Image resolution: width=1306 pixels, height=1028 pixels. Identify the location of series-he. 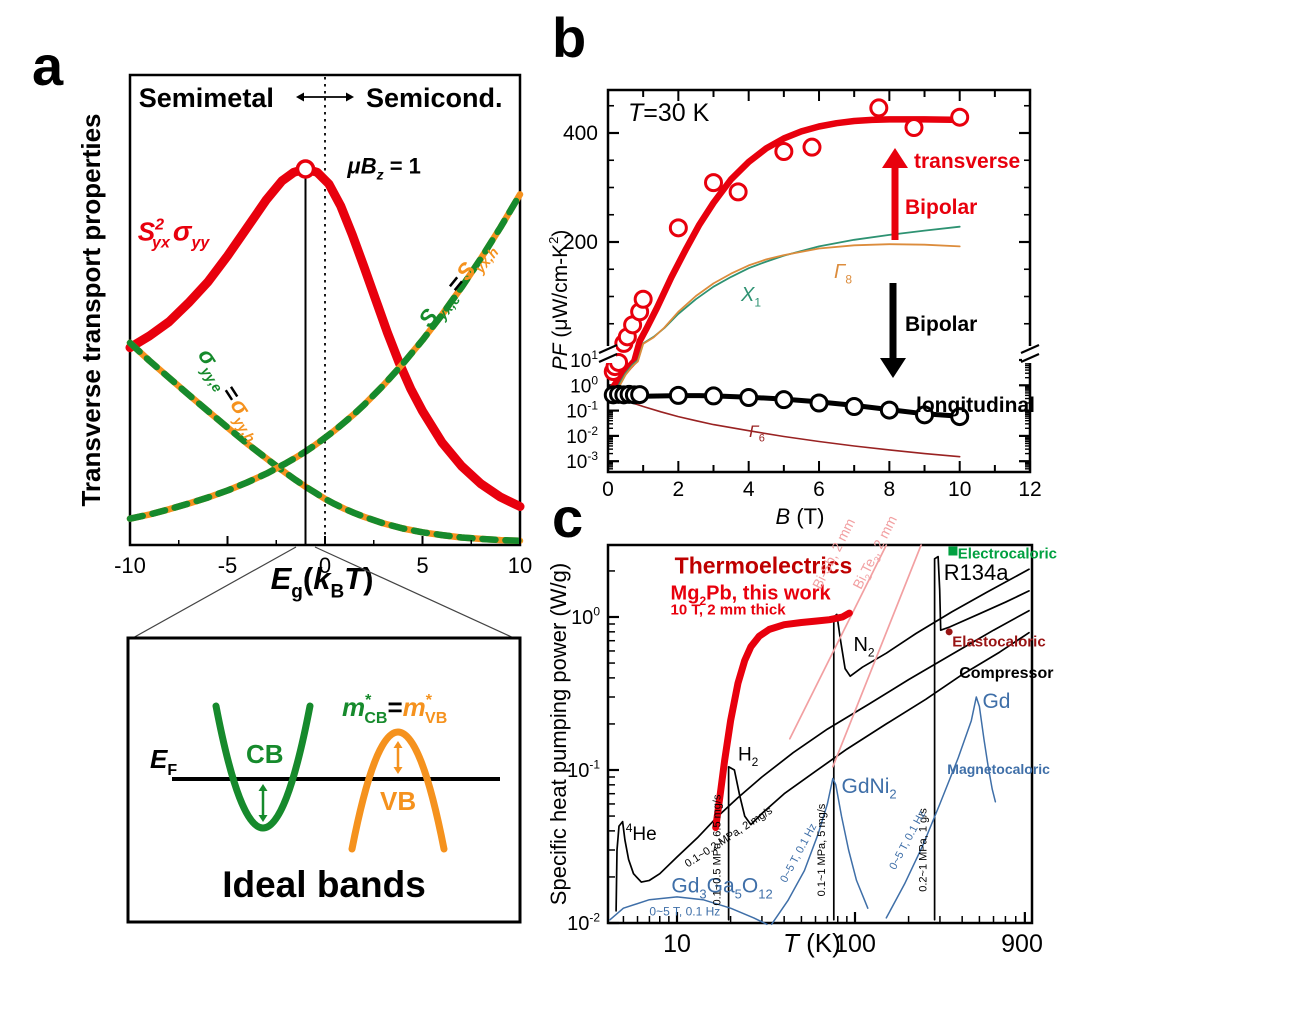
(822, 760).